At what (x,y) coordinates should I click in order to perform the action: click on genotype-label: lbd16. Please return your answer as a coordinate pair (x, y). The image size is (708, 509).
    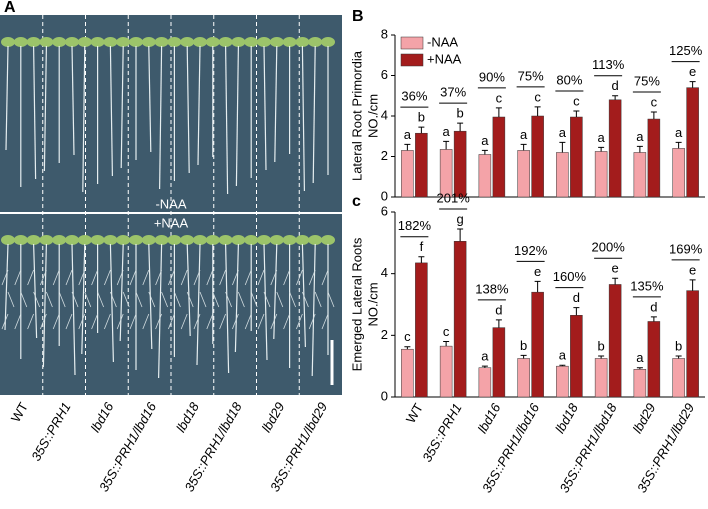
    Looking at the image, I should click on (102, 417).